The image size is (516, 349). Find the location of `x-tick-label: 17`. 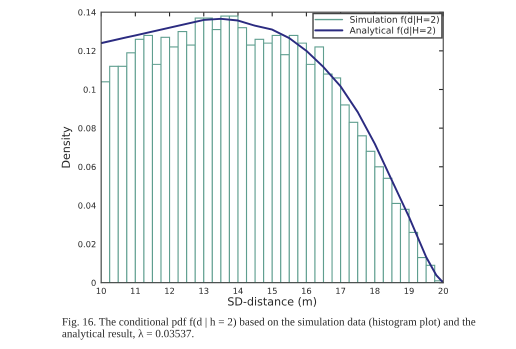

x-tick-label: 17 is located at coordinates (341, 291).